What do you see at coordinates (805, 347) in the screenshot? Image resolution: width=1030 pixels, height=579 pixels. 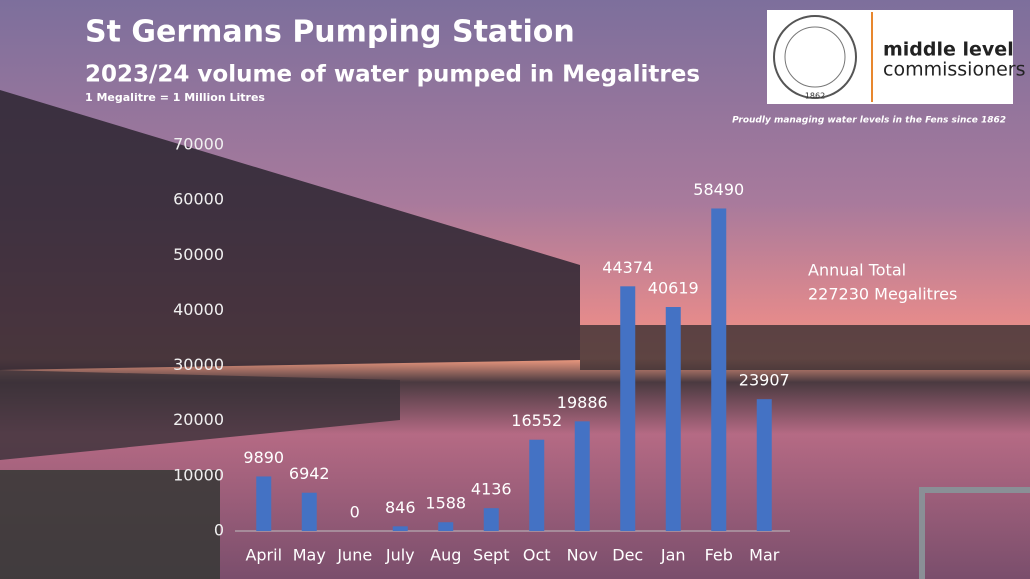 I see `far-bank` at bounding box center [805, 347].